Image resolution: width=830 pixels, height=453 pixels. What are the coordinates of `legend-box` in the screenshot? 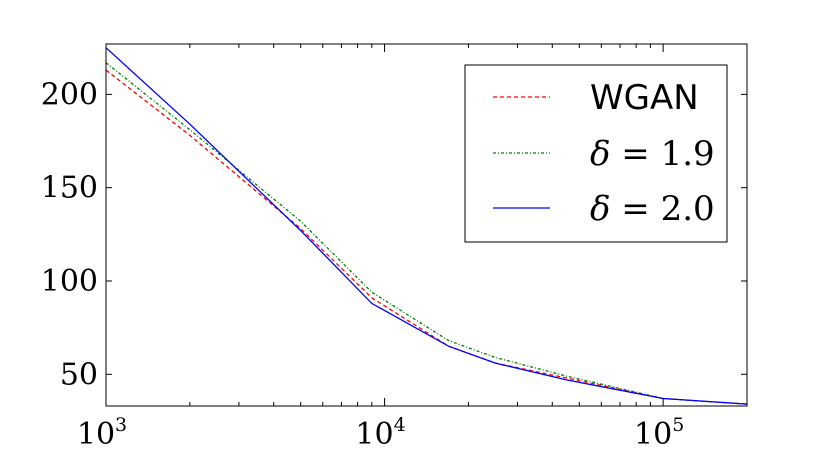 It's located at (596, 153).